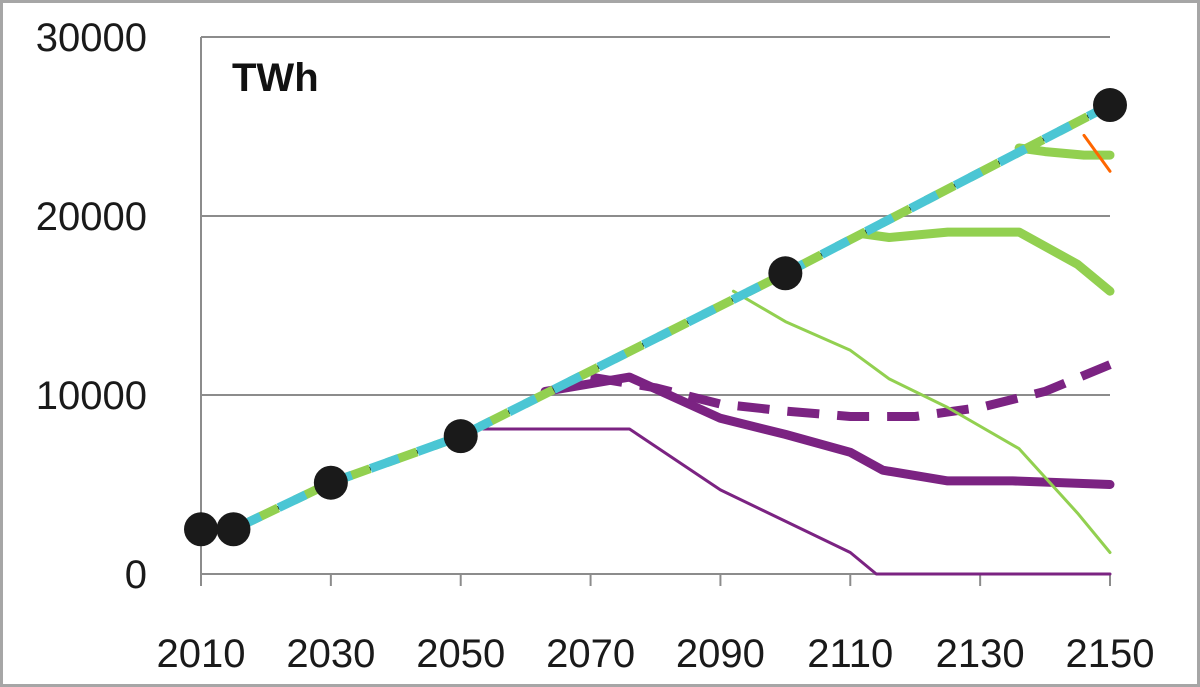  Describe the element at coordinates (850, 654) in the screenshot. I see `x-tick-label: 2110` at that location.